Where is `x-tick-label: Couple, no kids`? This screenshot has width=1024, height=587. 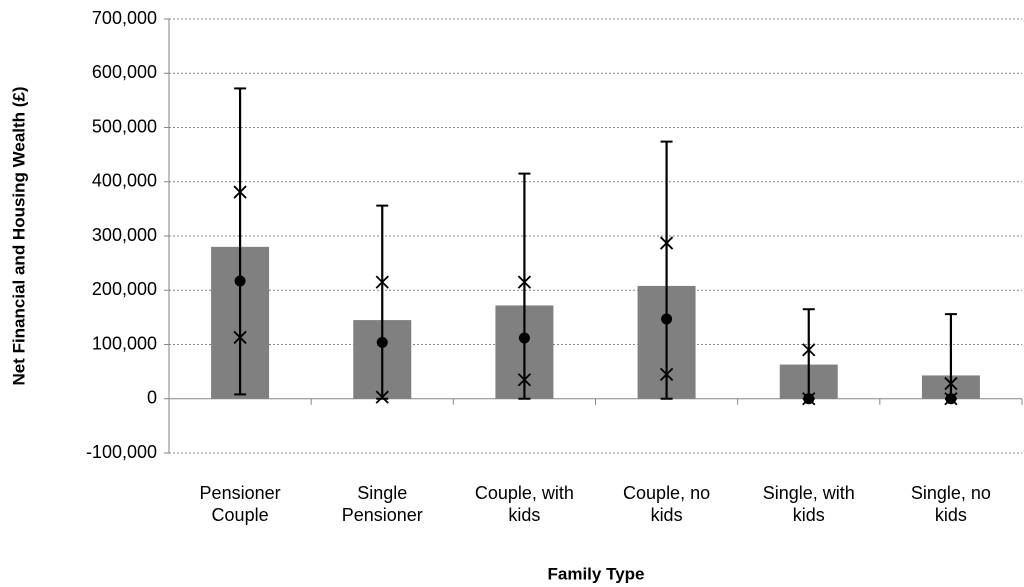 x-tick-label: Couple, no kids is located at coordinates (667, 504).